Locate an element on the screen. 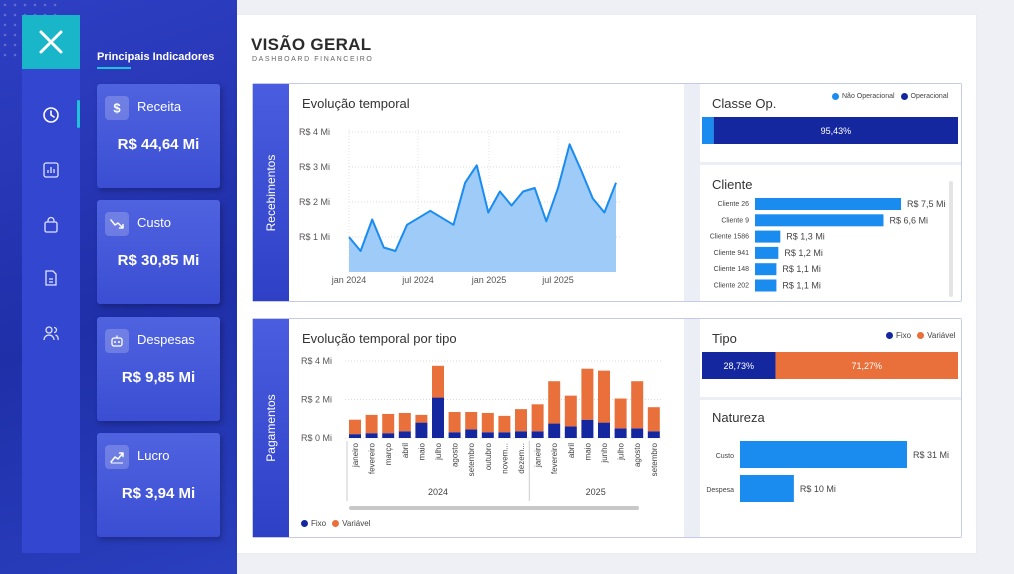  section-label-text: Recebimentos is located at coordinates (271, 192).